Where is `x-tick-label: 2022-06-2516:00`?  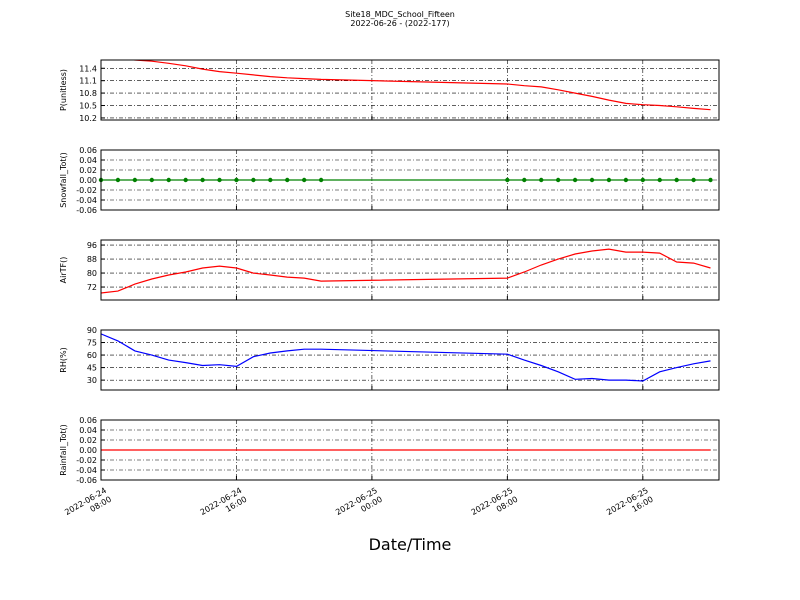 x-tick-label: 2022-06-2516:00 is located at coordinates (630, 506).